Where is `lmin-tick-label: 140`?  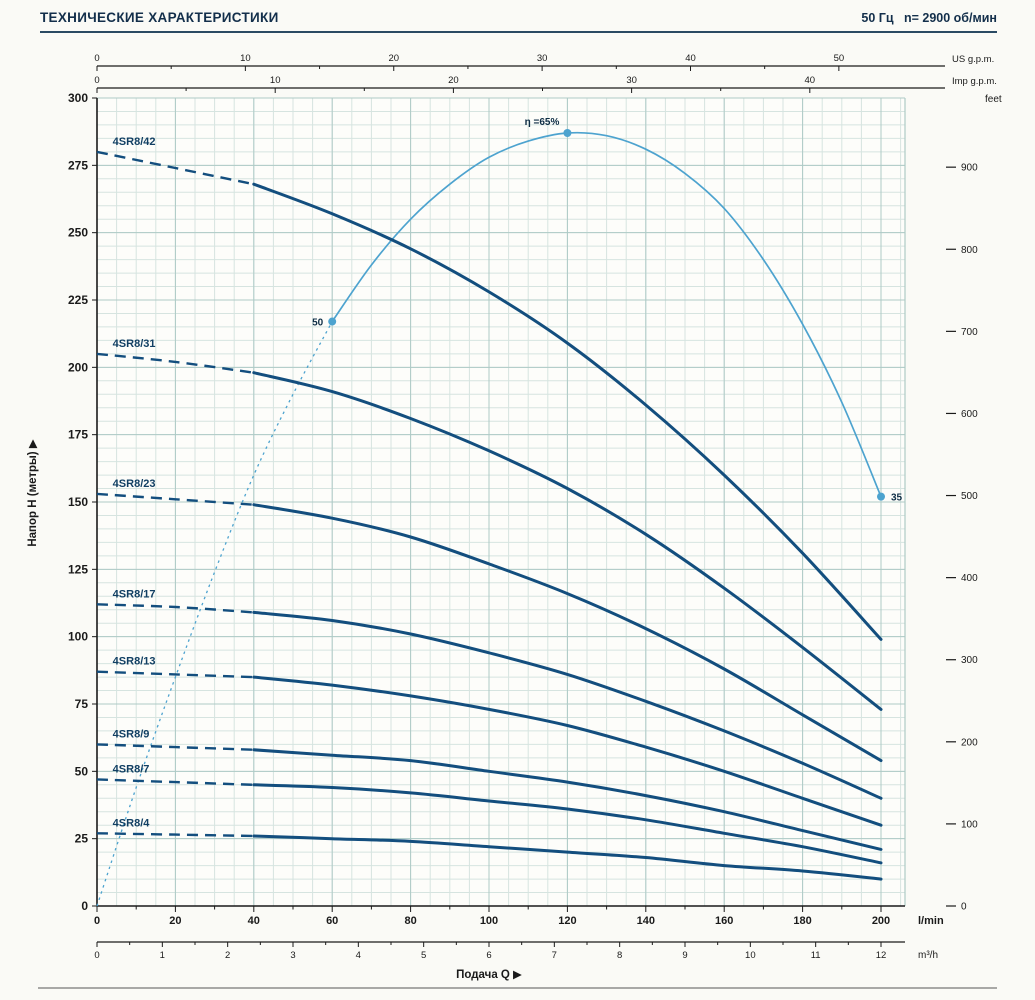 lmin-tick-label: 140 is located at coordinates (646, 921).